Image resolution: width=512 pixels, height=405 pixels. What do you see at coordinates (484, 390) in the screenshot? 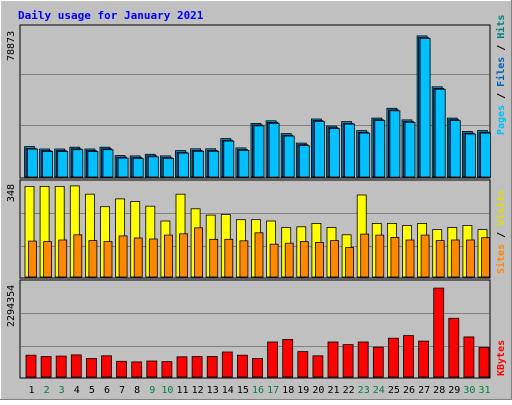
I see `x-tick-label-day-31: 31` at bounding box center [484, 390].